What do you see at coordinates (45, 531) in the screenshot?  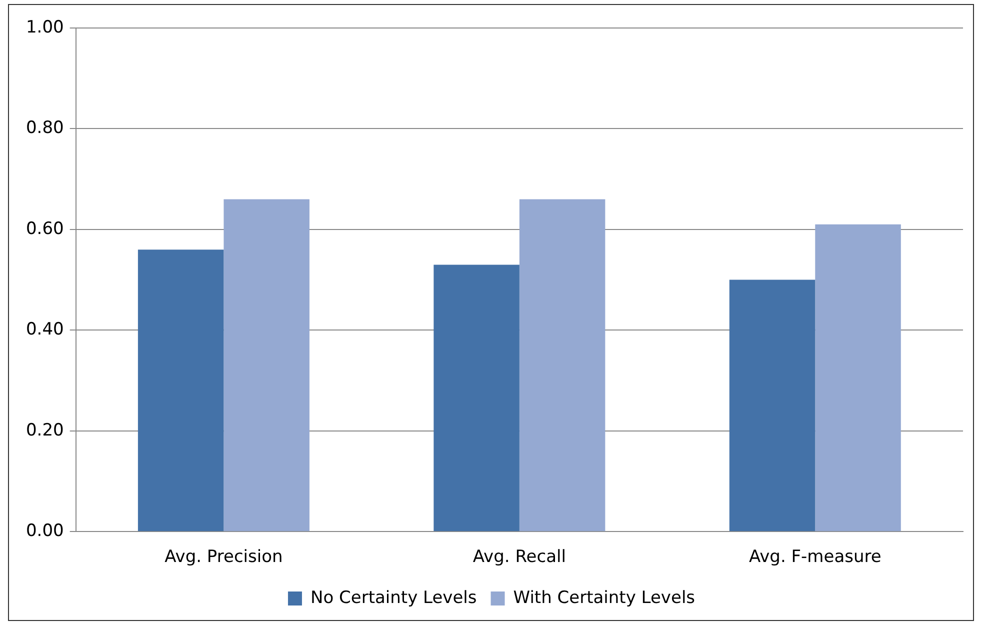 I see `y-tick-label: 0.00` at bounding box center [45, 531].